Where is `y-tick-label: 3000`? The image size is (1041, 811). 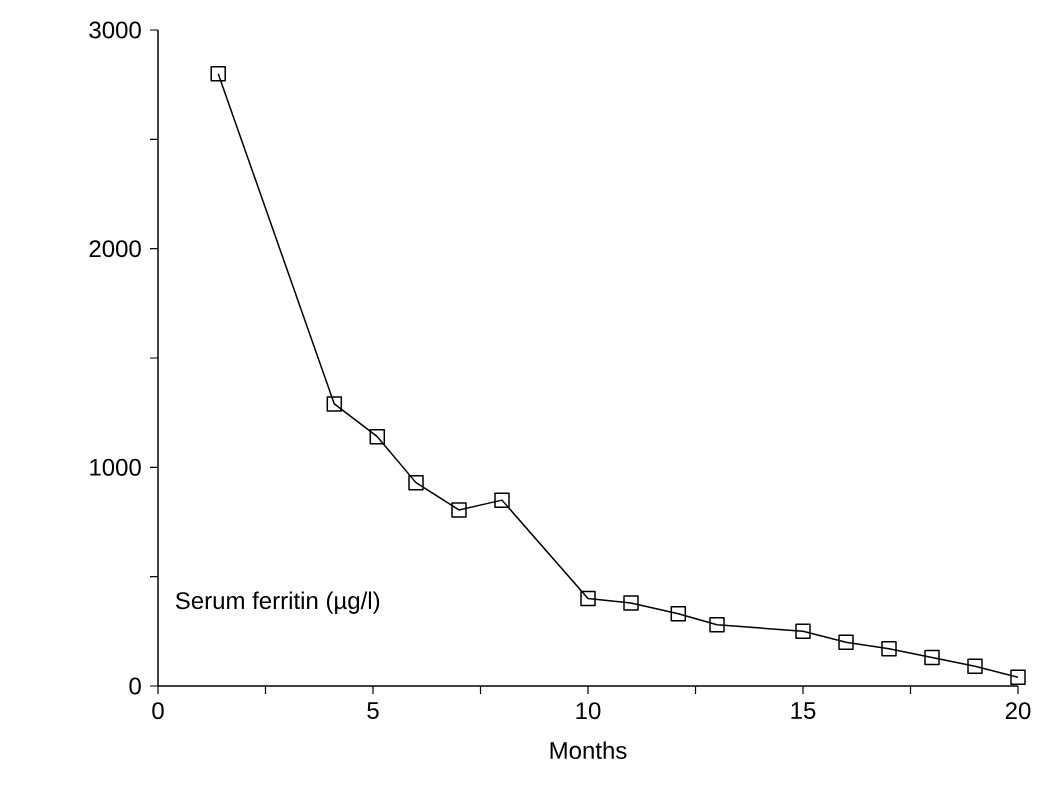 y-tick-label: 3000 is located at coordinates (115, 30).